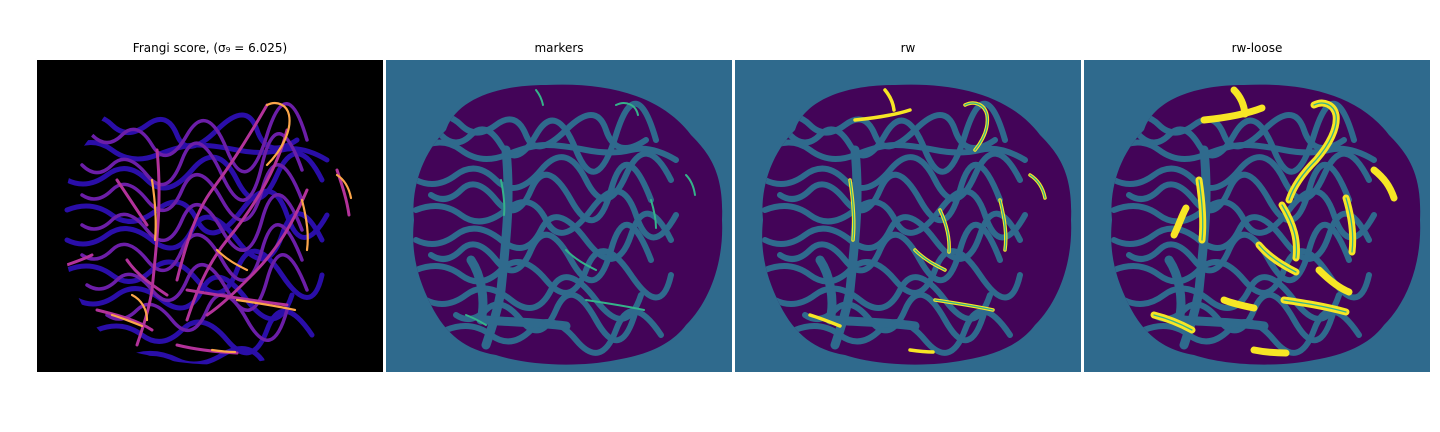  What do you see at coordinates (1257, 48) in the screenshot?
I see `panel-title-rw-loose: rw-loose` at bounding box center [1257, 48].